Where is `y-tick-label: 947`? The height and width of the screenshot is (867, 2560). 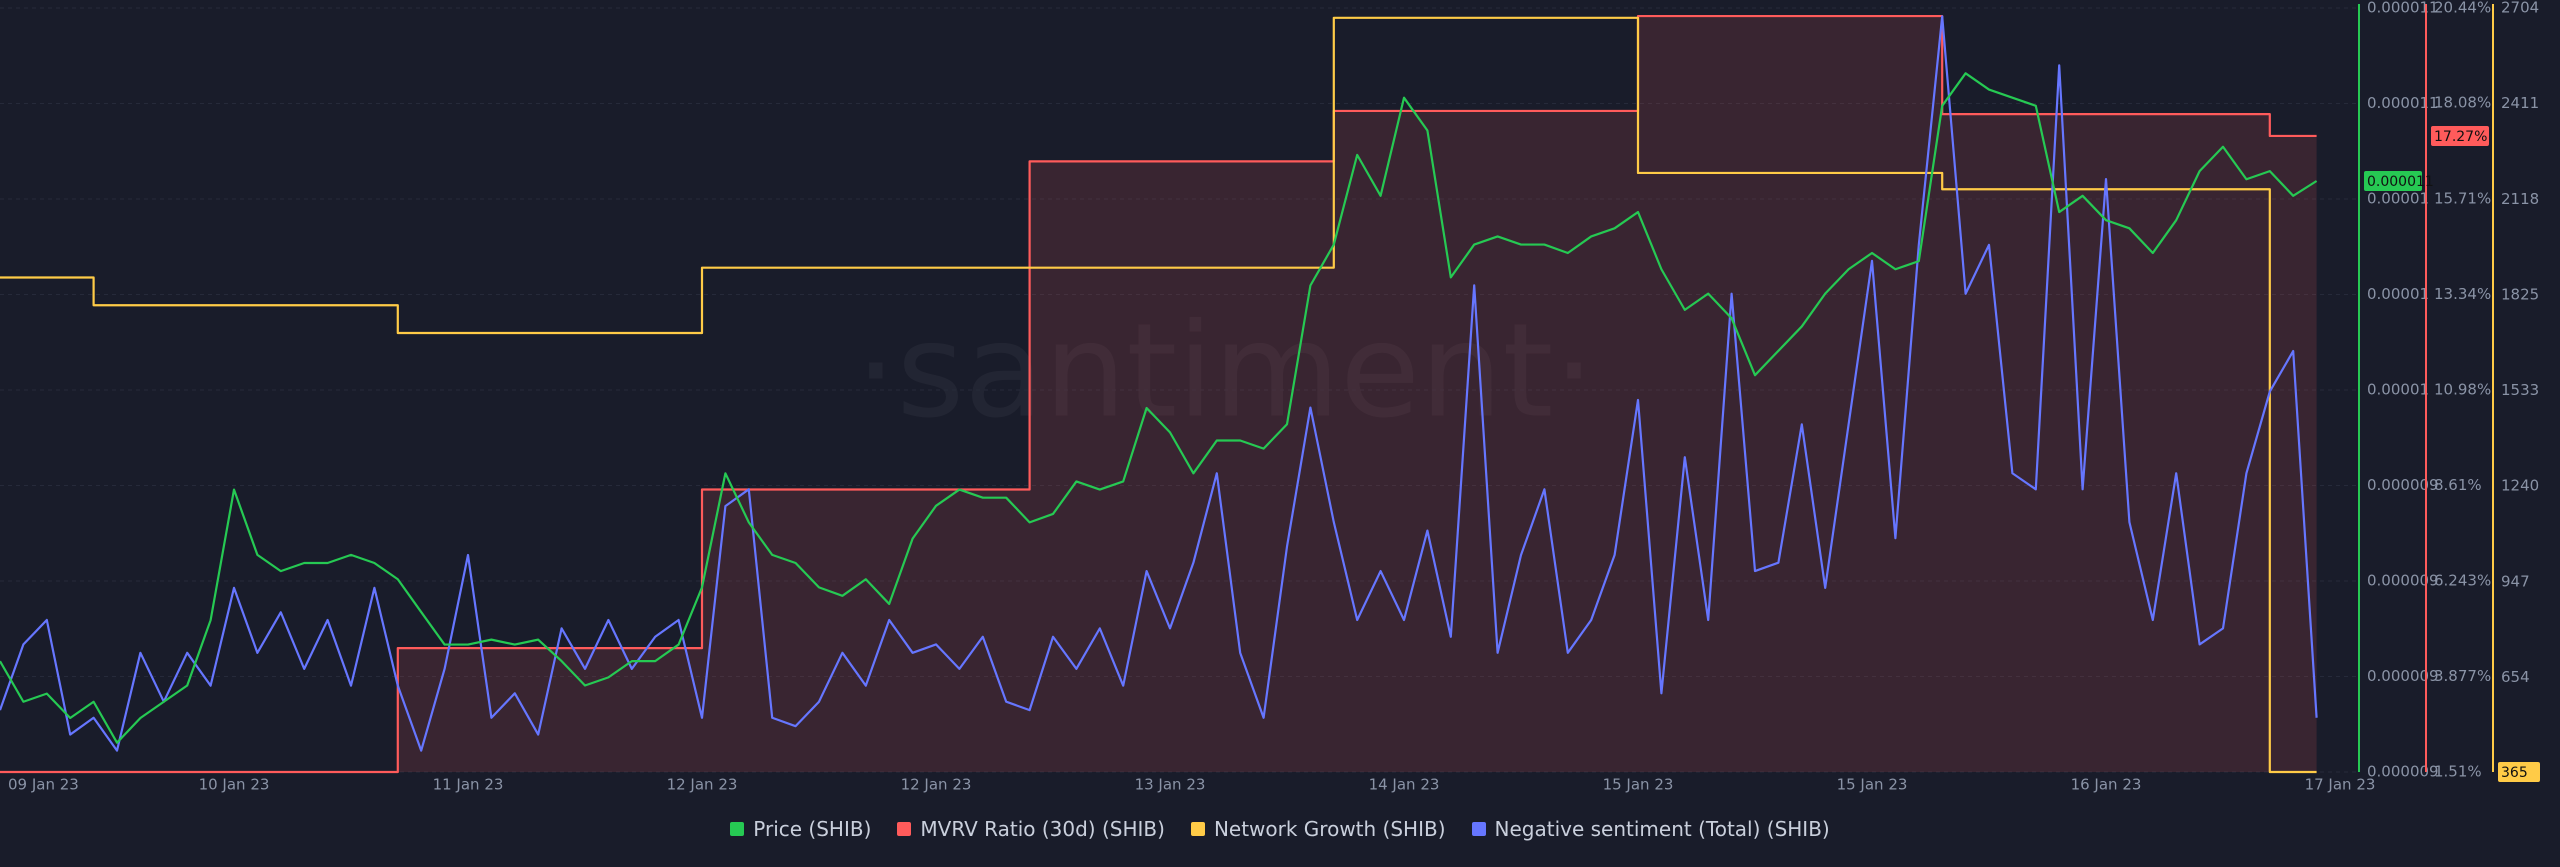 y-tick-label: 947 is located at coordinates (2515, 581).